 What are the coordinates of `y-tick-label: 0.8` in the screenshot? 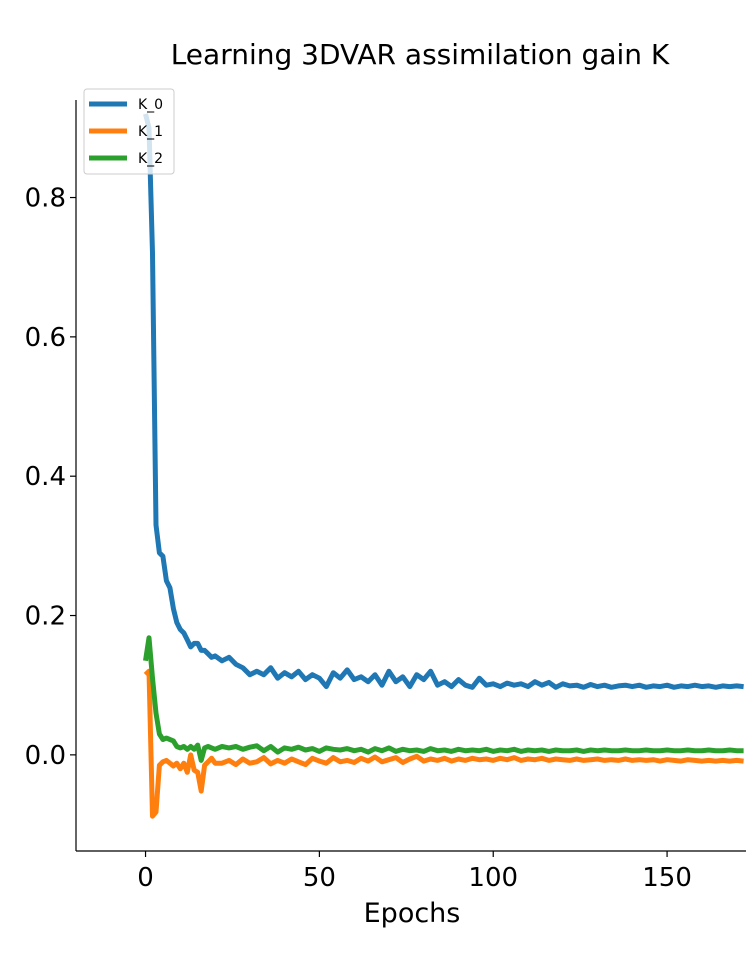 It's located at (45, 199).